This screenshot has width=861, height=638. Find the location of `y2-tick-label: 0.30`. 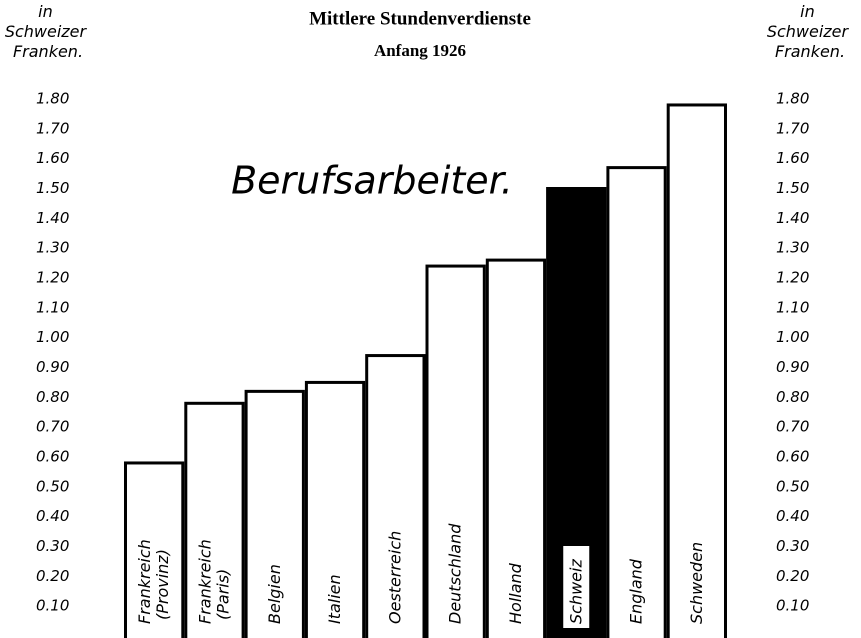

y2-tick-label: 0.30 is located at coordinates (792, 546).